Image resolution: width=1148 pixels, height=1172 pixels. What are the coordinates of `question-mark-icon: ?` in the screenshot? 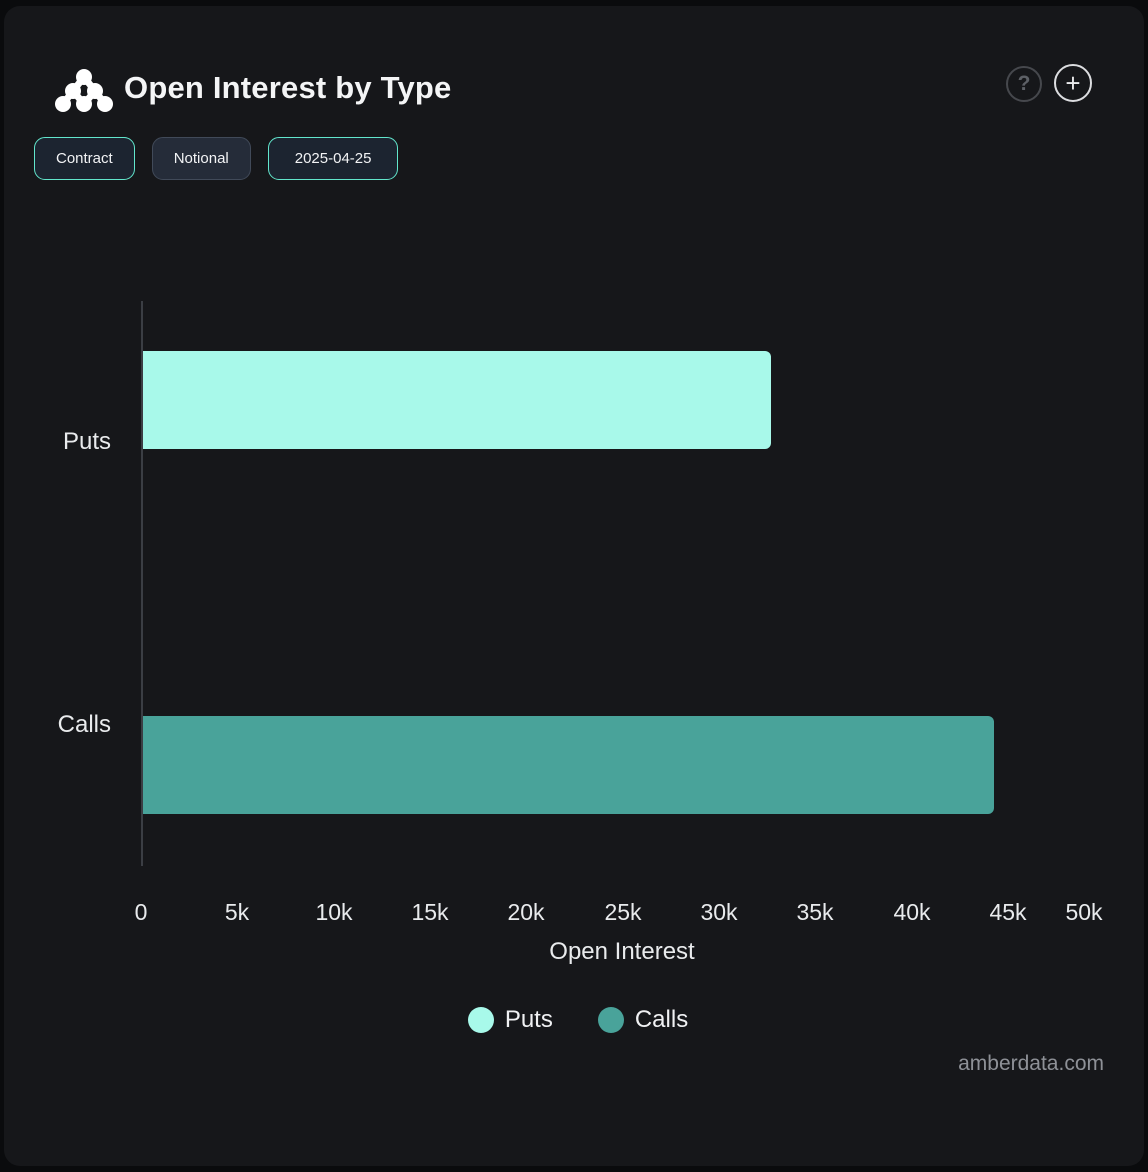 It's located at (1024, 83).